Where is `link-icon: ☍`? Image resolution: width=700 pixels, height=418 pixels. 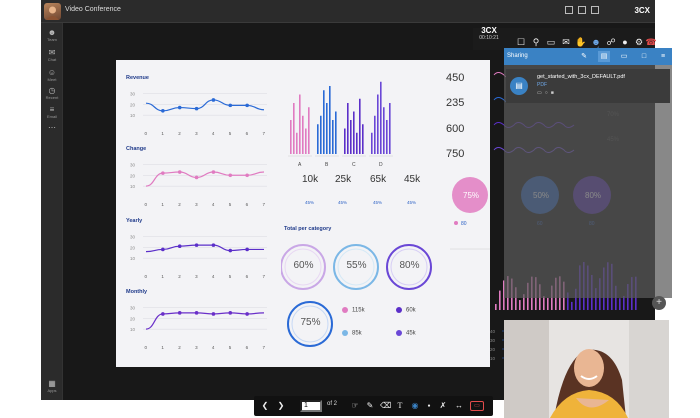 link-icon: ☍ is located at coordinates (611, 42).